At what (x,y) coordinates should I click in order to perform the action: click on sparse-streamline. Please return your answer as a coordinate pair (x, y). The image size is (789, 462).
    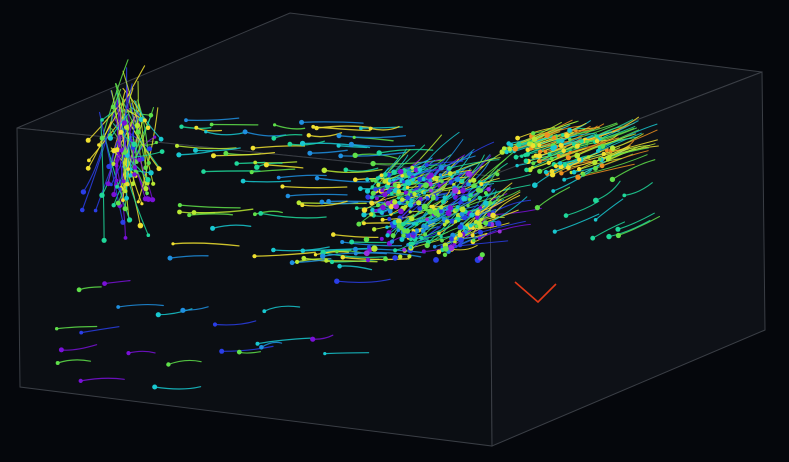
    Looking at the image, I should click on (347, 353).